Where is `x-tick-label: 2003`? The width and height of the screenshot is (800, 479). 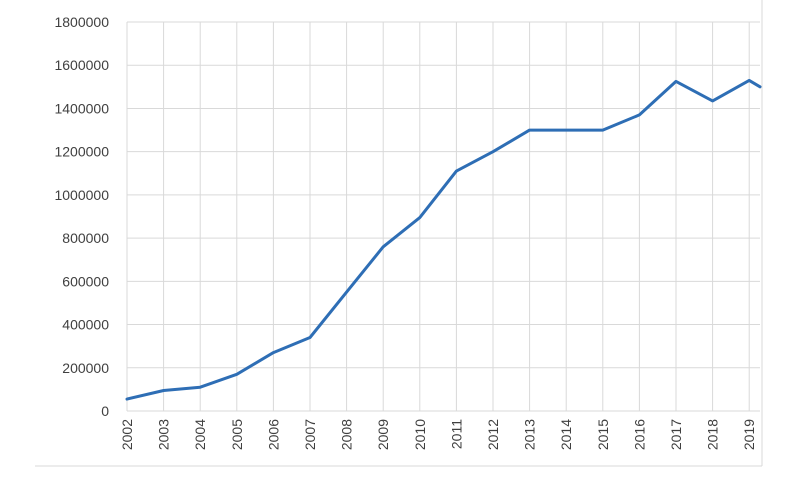
x-tick-label: 2003 is located at coordinates (164, 434).